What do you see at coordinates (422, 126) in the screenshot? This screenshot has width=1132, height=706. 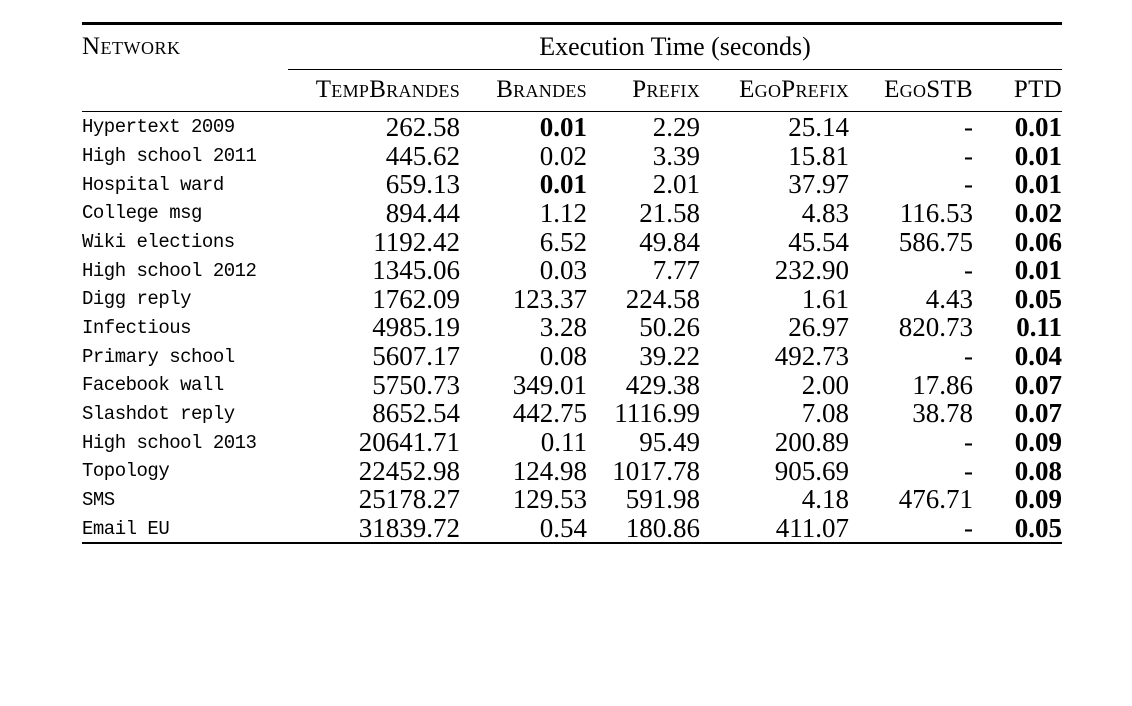 I see `value-cell: 262.58` at bounding box center [422, 126].